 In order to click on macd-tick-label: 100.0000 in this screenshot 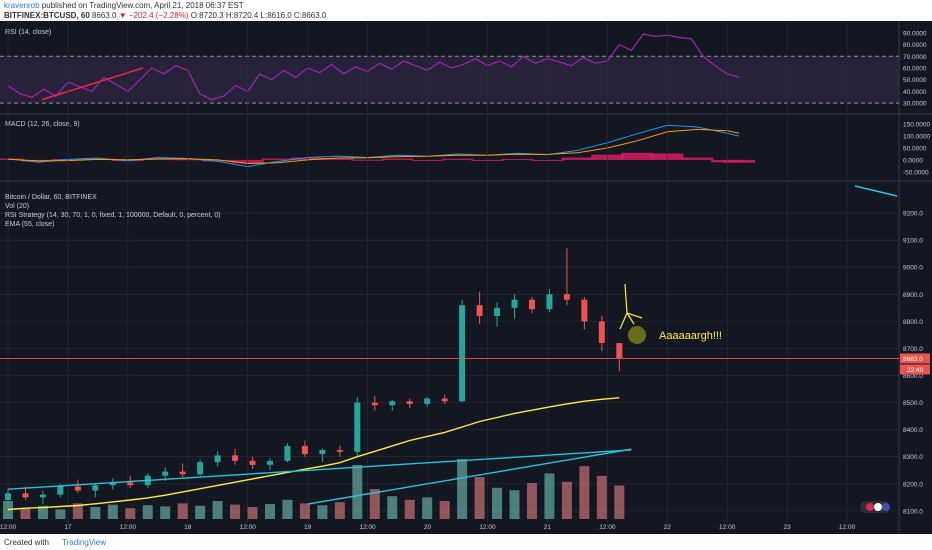, I will do `click(916, 137)`.